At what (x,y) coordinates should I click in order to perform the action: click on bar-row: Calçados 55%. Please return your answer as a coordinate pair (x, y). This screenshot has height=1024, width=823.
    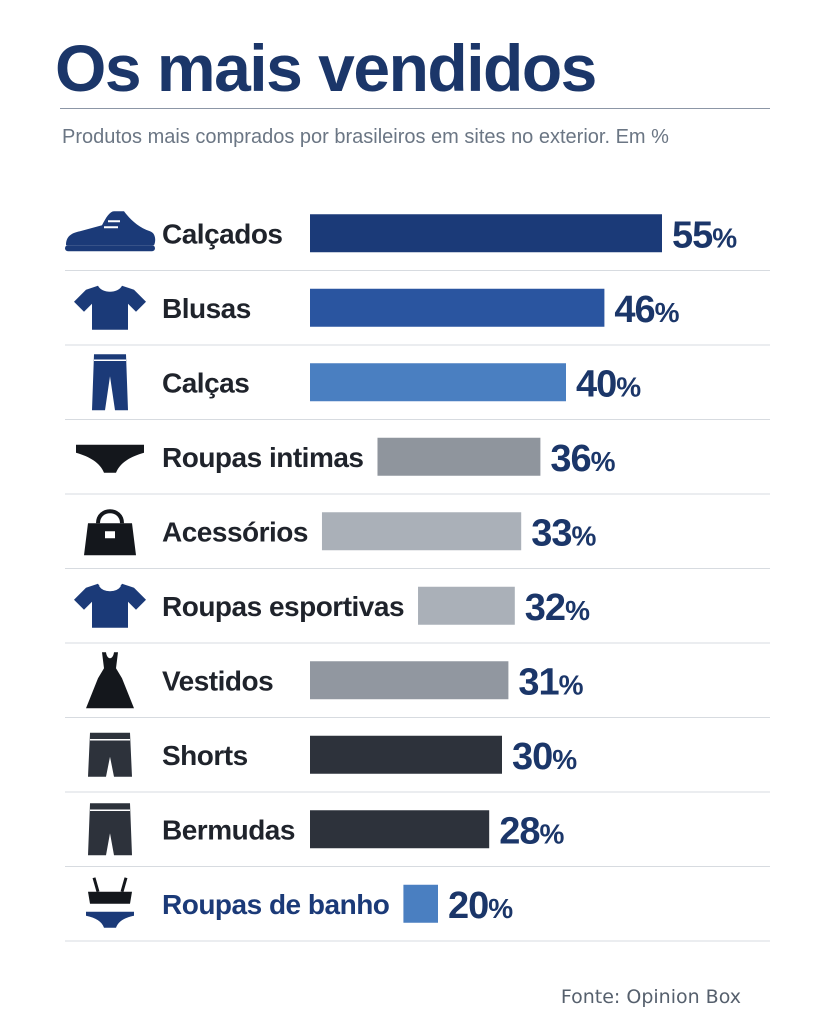
    Looking at the image, I should click on (417, 241).